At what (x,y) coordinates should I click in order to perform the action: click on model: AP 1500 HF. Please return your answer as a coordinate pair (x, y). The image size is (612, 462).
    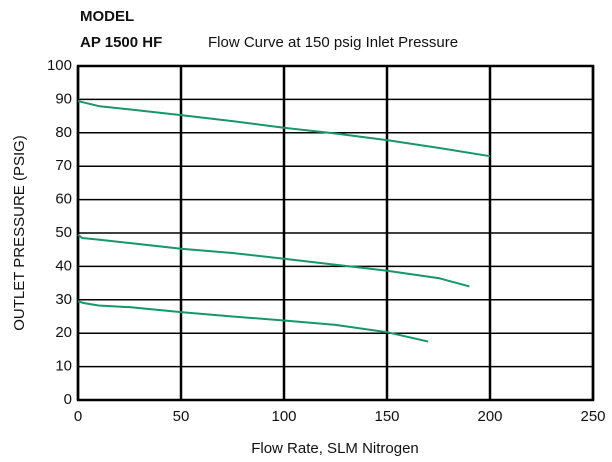
    Looking at the image, I should click on (121, 42).